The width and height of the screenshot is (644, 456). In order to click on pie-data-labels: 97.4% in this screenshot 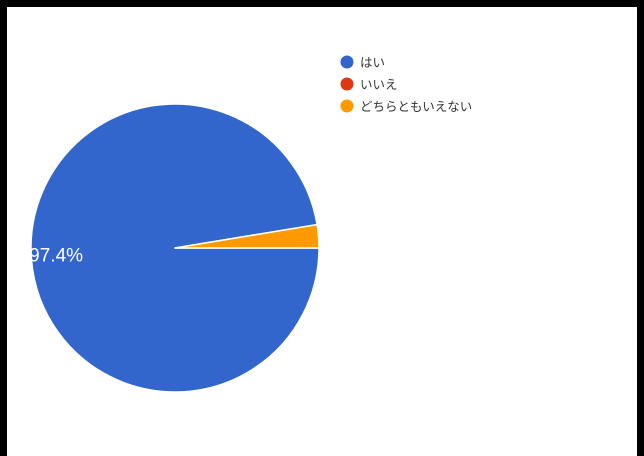, I will do `click(56, 256)`.